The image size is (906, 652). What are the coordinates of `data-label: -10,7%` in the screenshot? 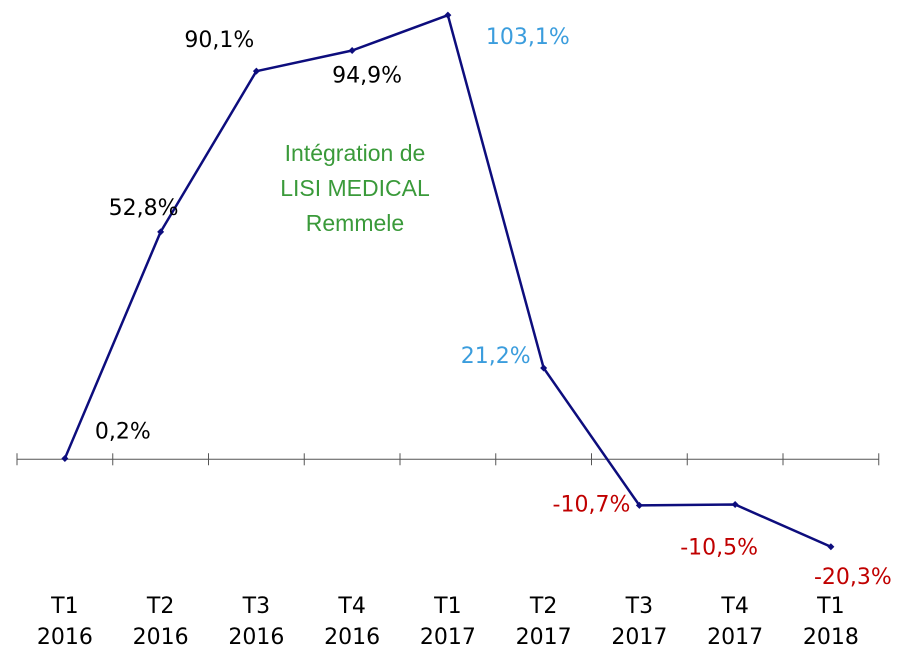 It's located at (592, 504).